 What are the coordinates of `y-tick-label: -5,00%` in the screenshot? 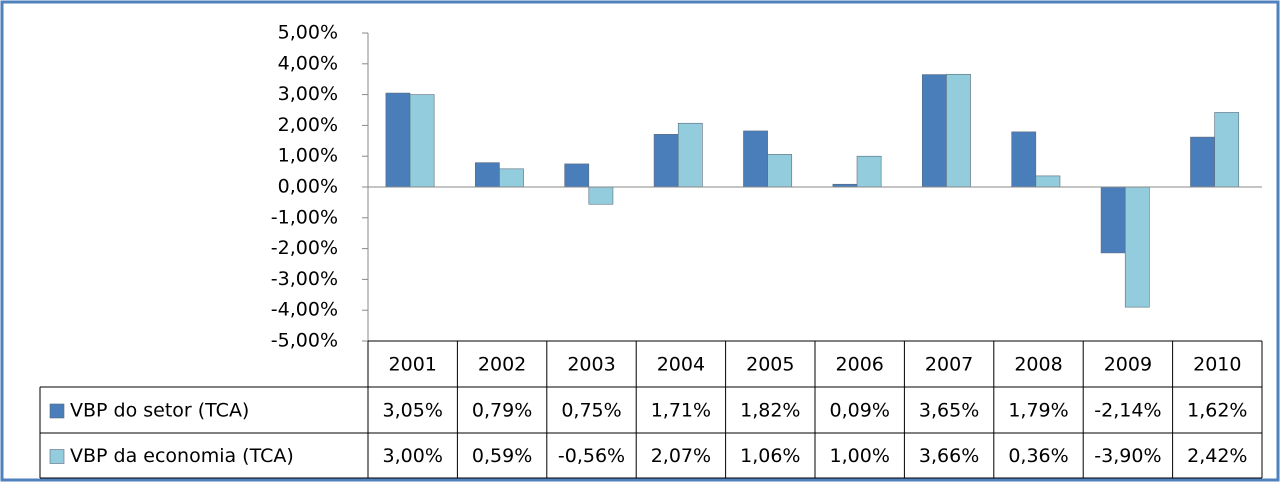 It's located at (304, 341).